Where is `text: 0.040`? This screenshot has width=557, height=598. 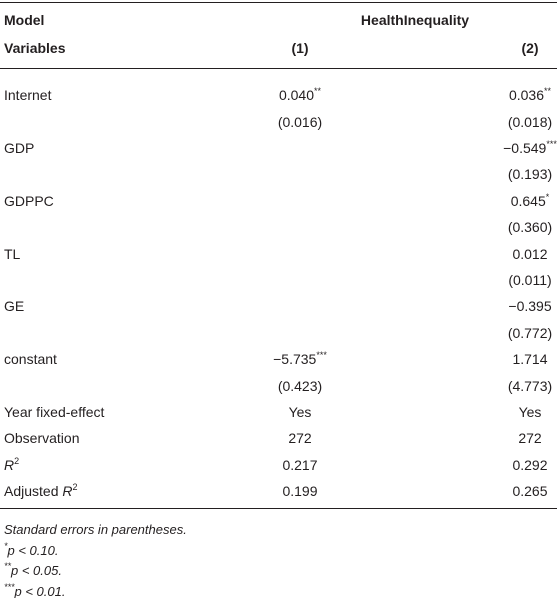 text: 0.040 is located at coordinates (296, 95).